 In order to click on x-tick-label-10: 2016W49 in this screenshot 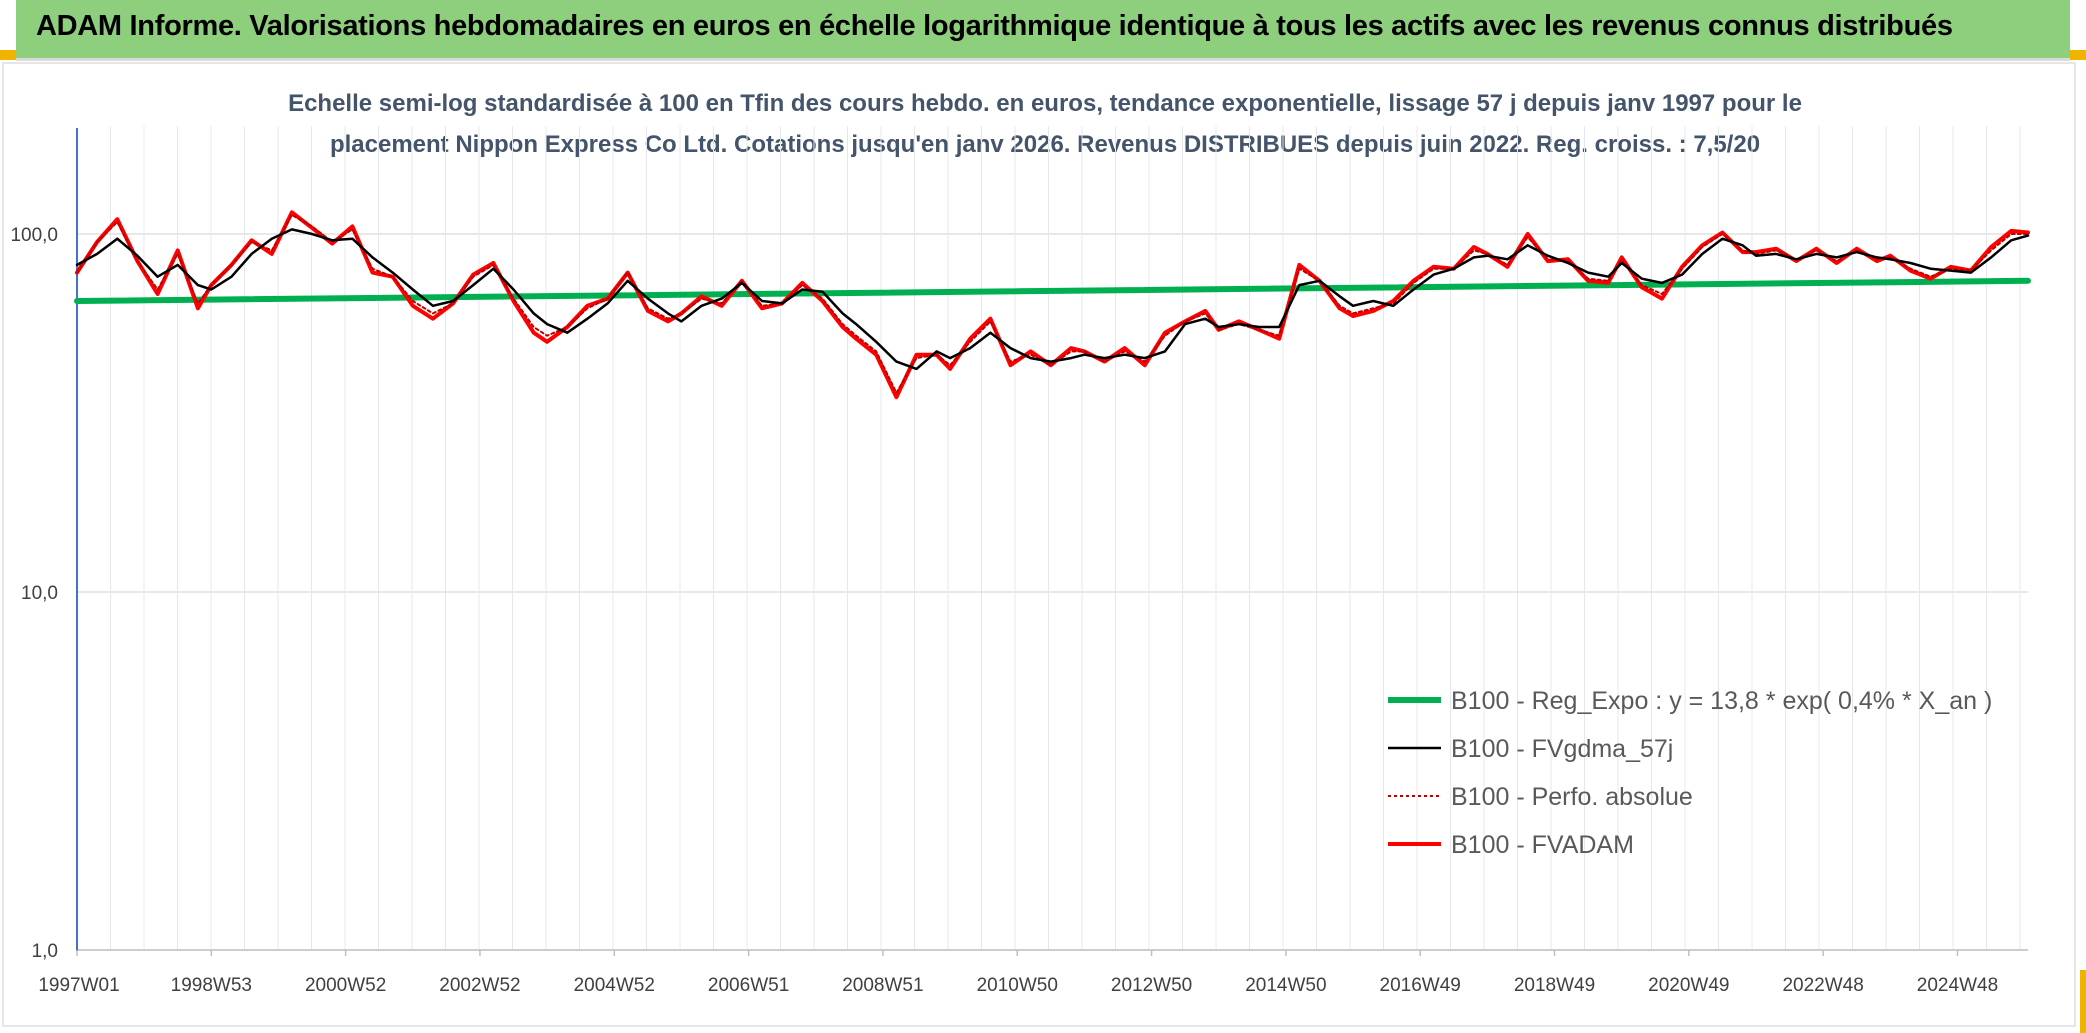, I will do `click(1420, 985)`.